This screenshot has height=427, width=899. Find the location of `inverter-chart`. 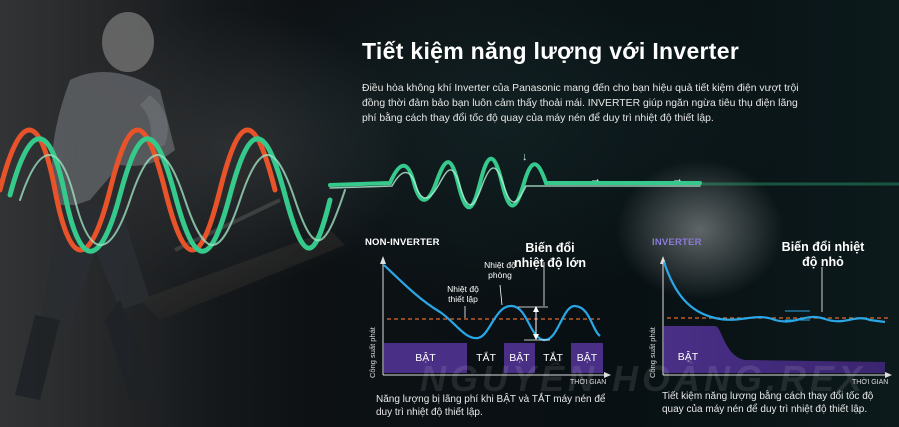

inverter-chart is located at coordinates (776, 317).